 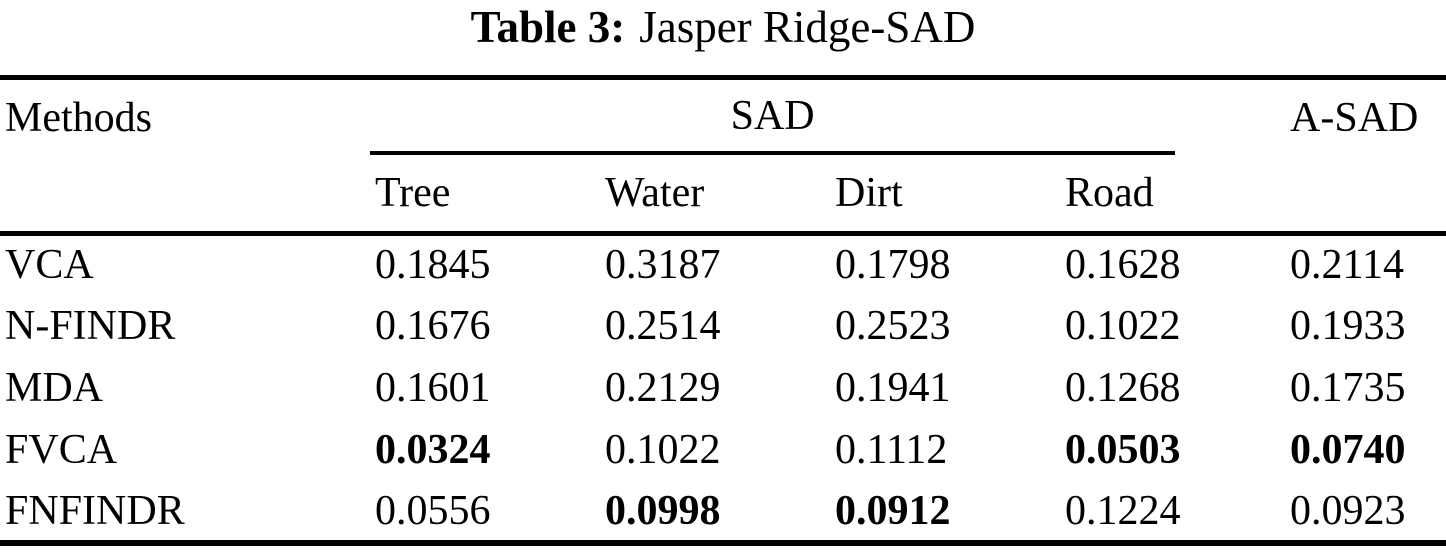 What do you see at coordinates (1123, 326) in the screenshot?
I see `value-road: 0.1022` at bounding box center [1123, 326].